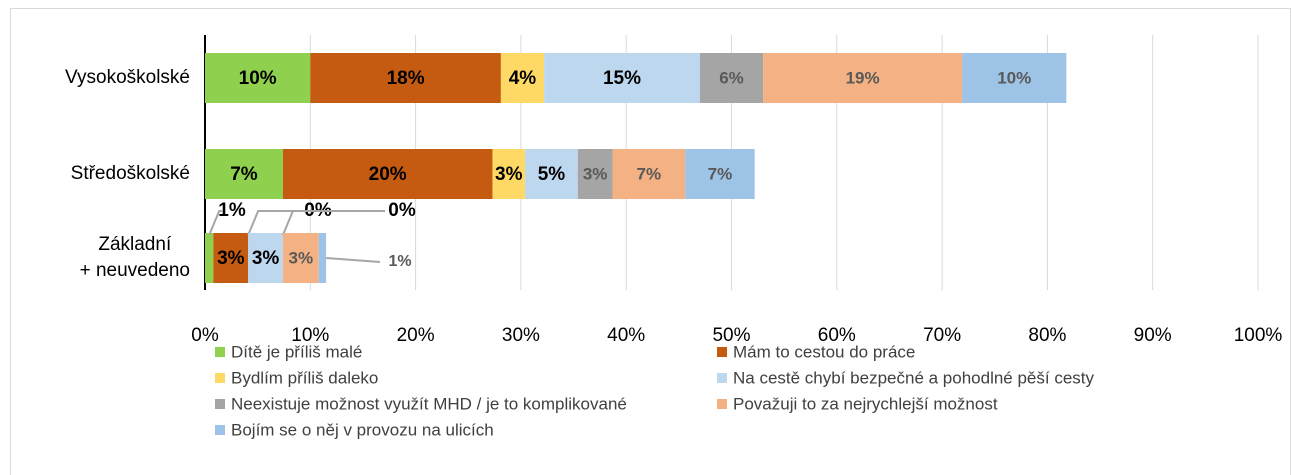 The height and width of the screenshot is (475, 1291). I want to click on legend-label: Dítě je příliš malé, so click(296, 351).